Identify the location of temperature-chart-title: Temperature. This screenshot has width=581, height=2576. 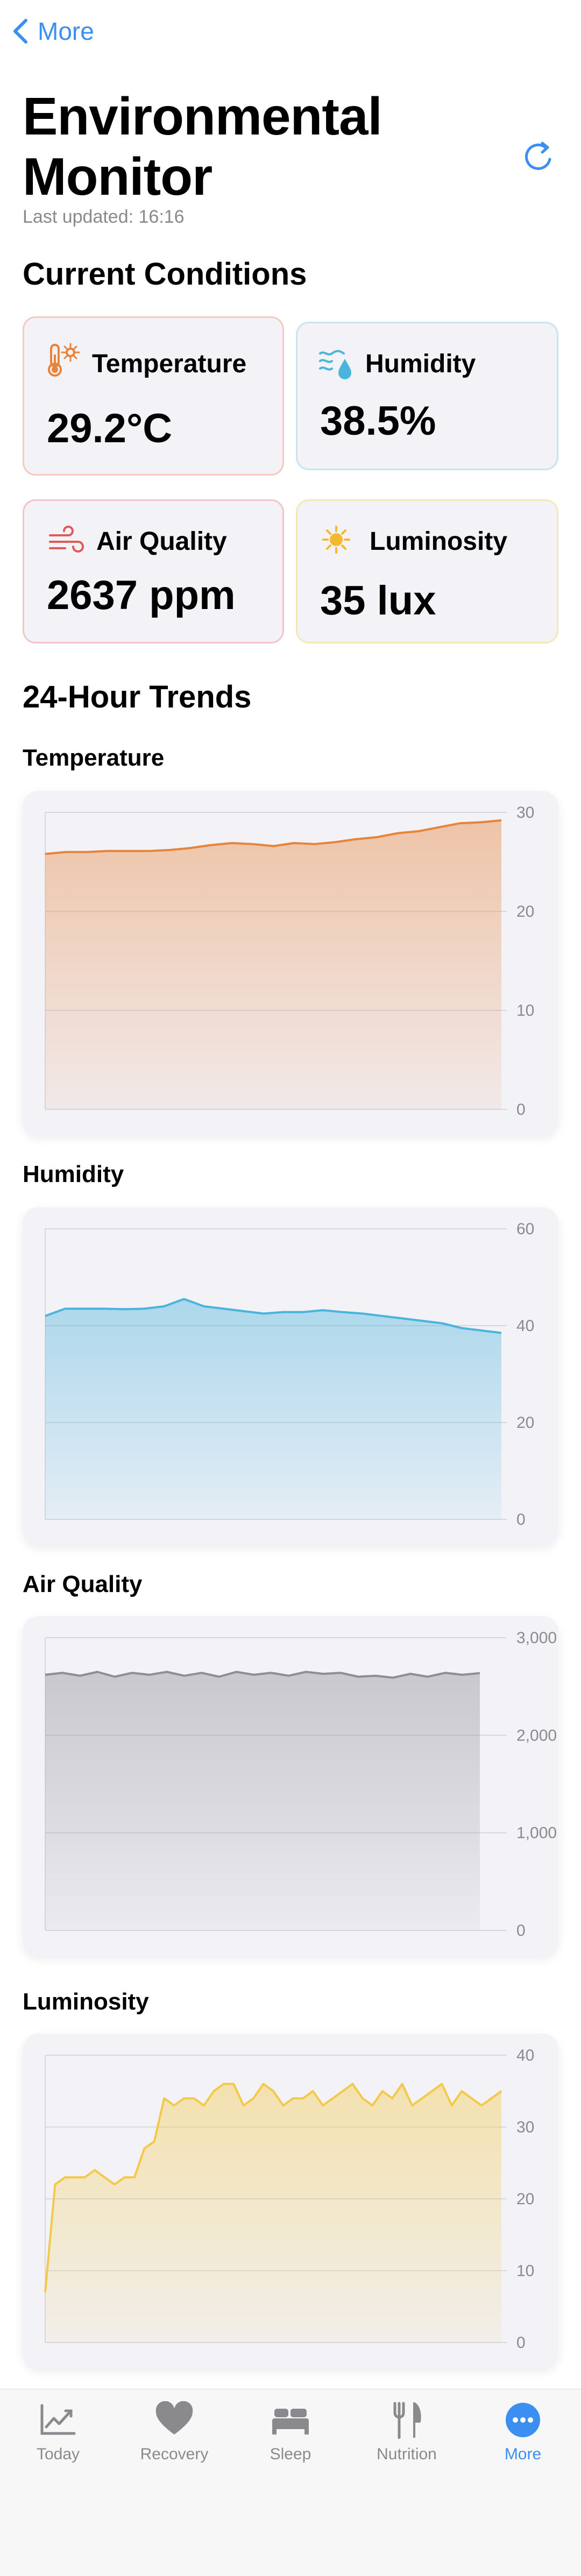
(94, 758).